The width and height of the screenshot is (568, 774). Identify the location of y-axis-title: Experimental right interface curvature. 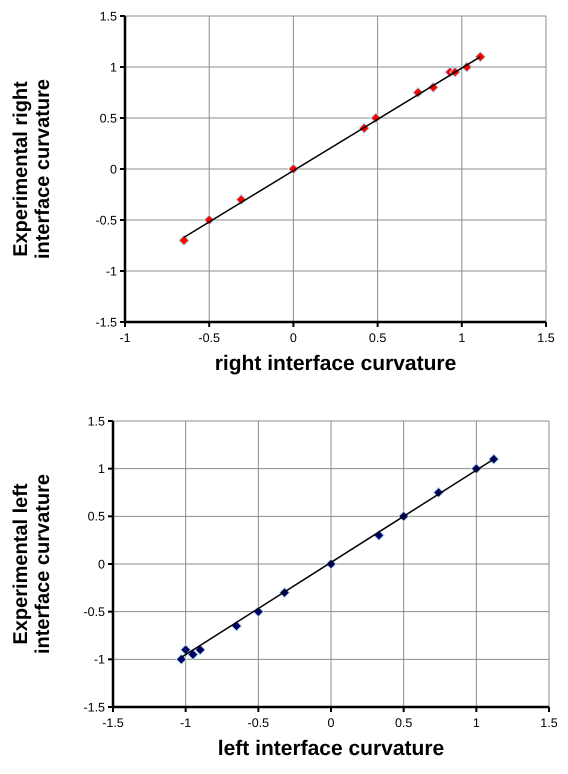
(32, 169).